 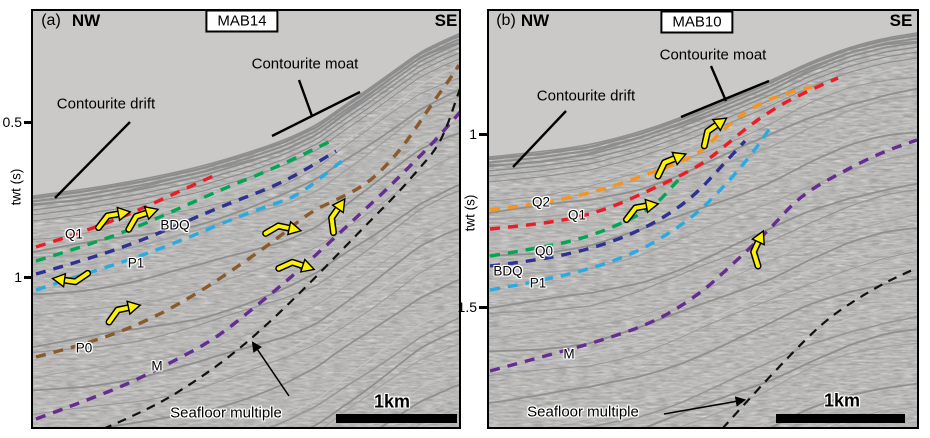 I want to click on orientation-se-a: SE, so click(x=446, y=20).